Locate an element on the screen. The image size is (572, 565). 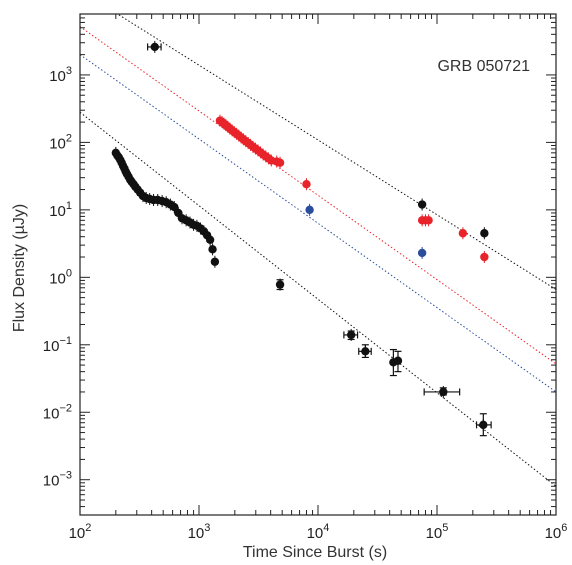
y-tick-label: 10⁻³ is located at coordinates (57, 480).